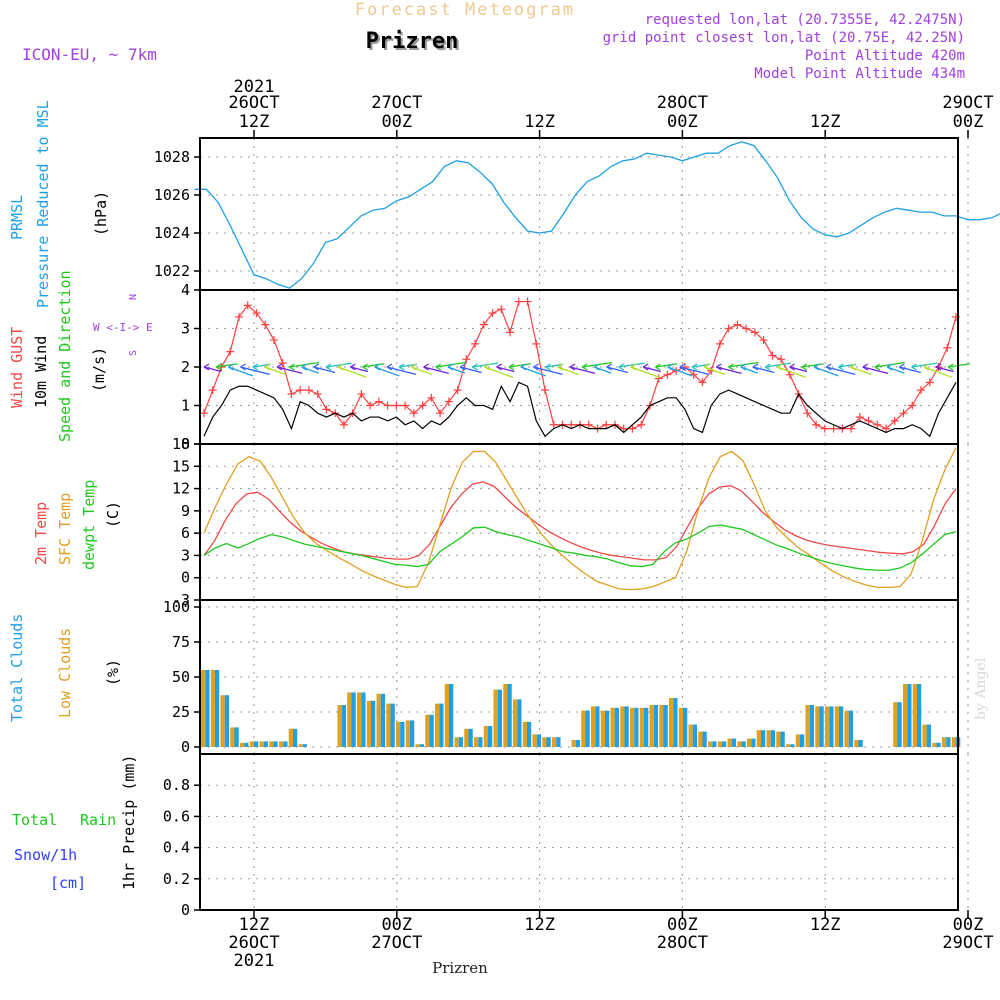 Image resolution: width=1000 pixels, height=1000 pixels. I want to click on cloud-unit: (%), so click(113, 672).